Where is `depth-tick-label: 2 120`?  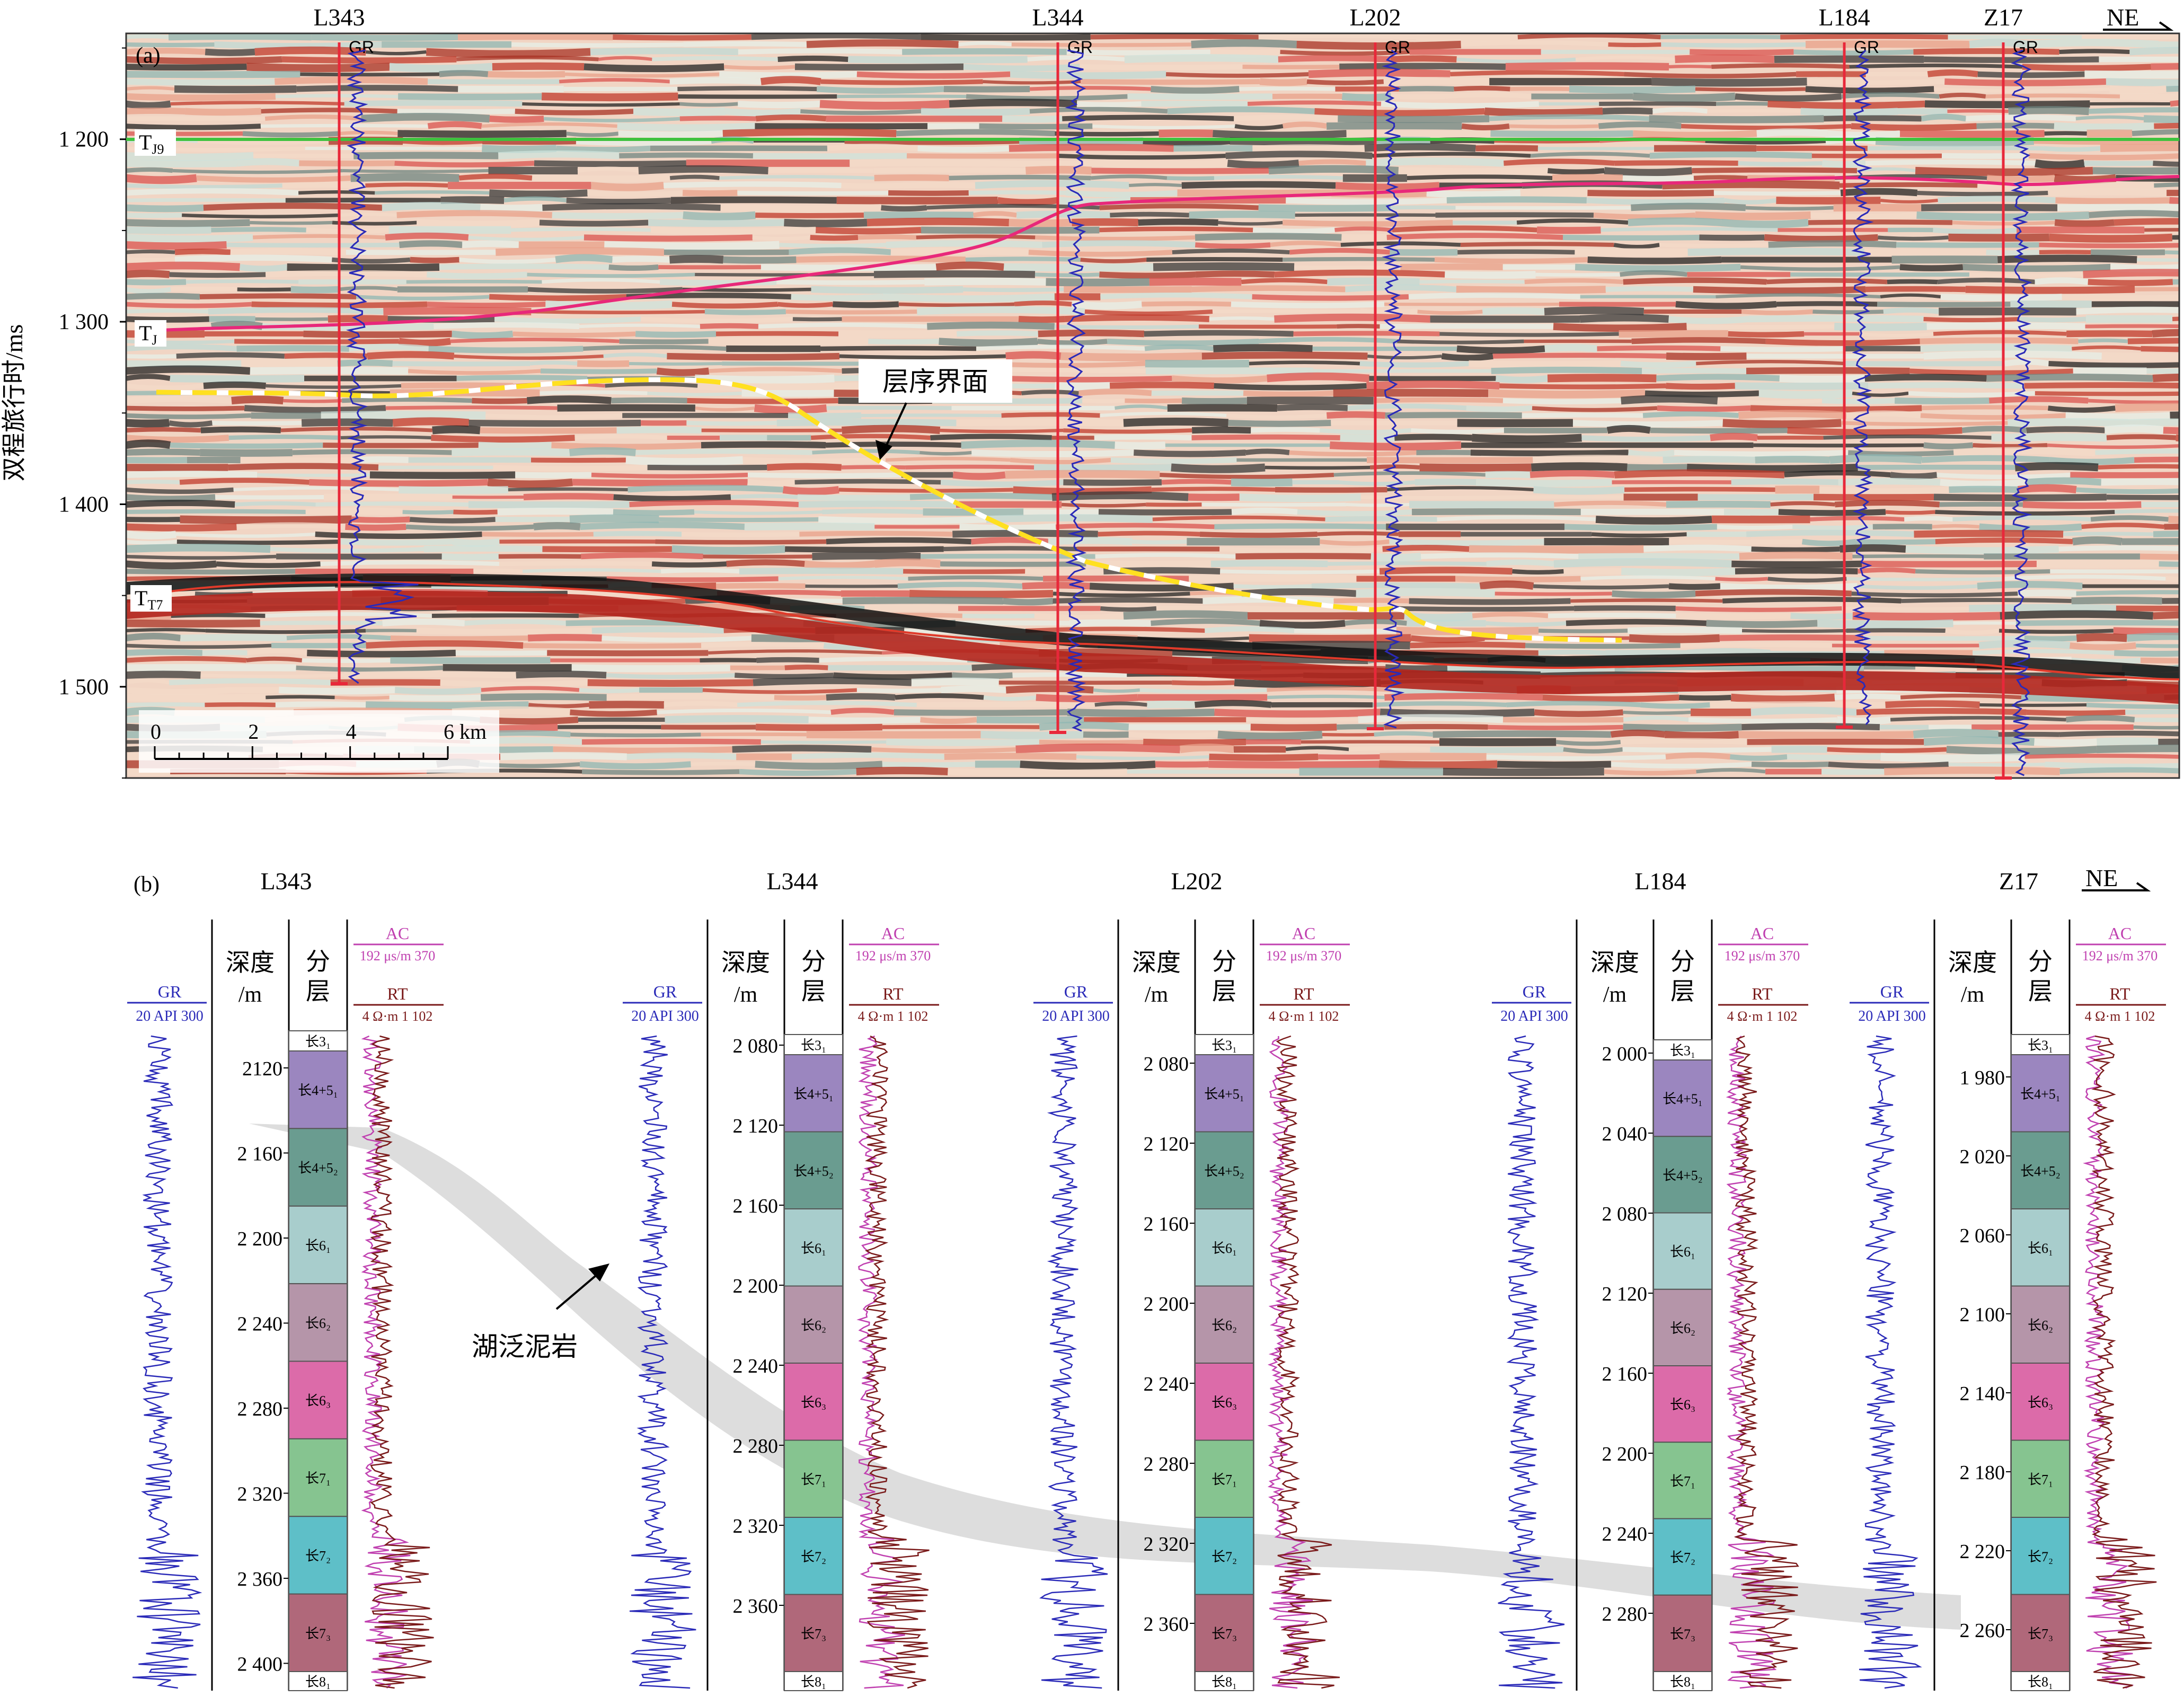
depth-tick-label: 2 120 is located at coordinates (1625, 1294).